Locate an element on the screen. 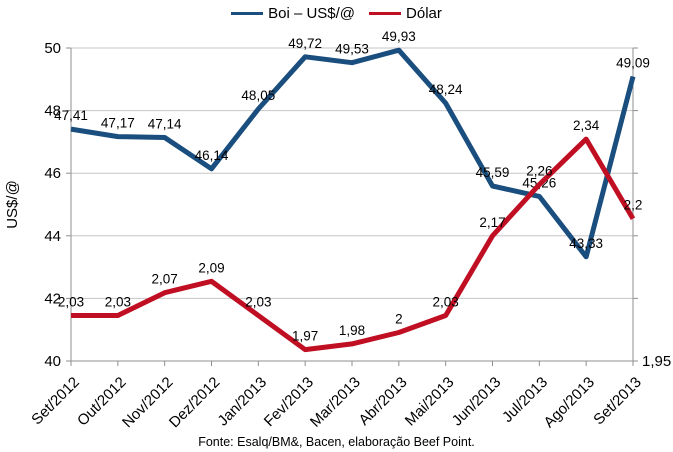  legend-item-dolar: Dólar is located at coordinates (405, 13).